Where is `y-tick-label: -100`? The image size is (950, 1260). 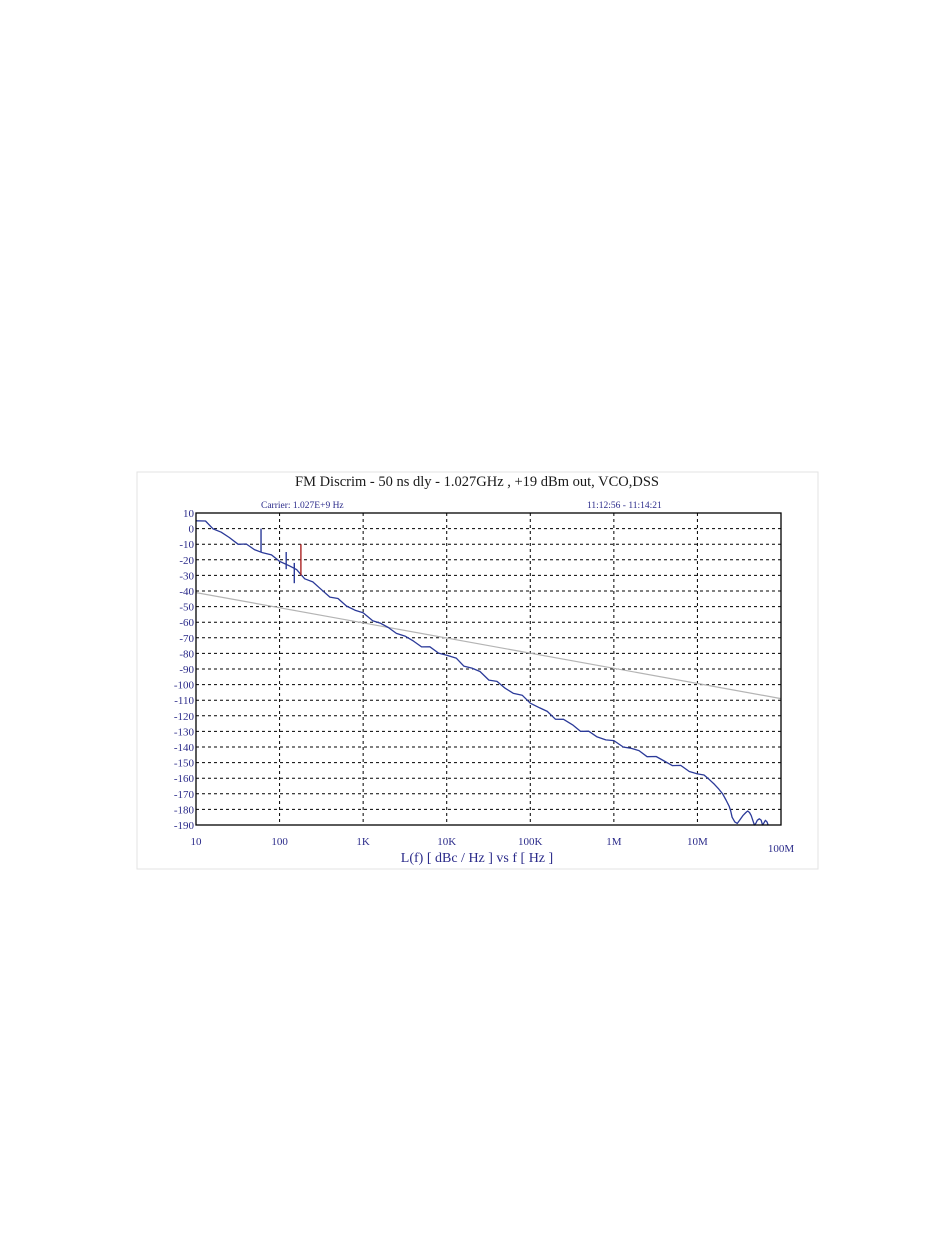 y-tick-label: -100 is located at coordinates (184, 686).